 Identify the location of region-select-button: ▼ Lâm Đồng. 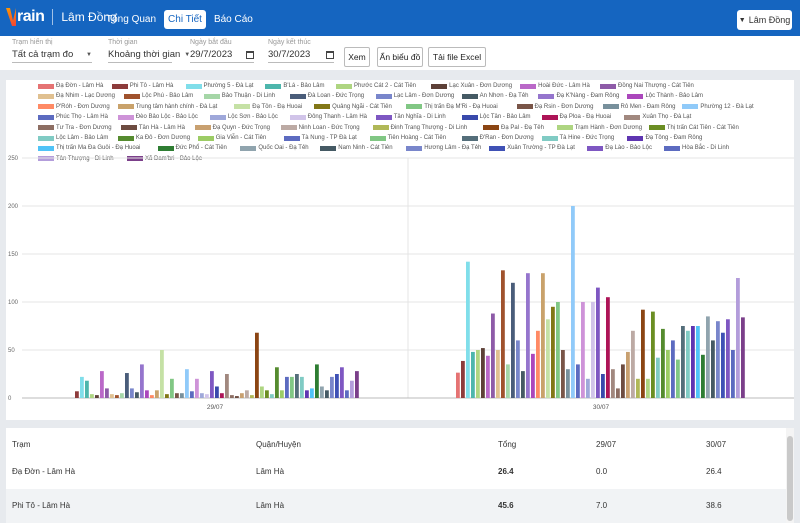
(764, 20).